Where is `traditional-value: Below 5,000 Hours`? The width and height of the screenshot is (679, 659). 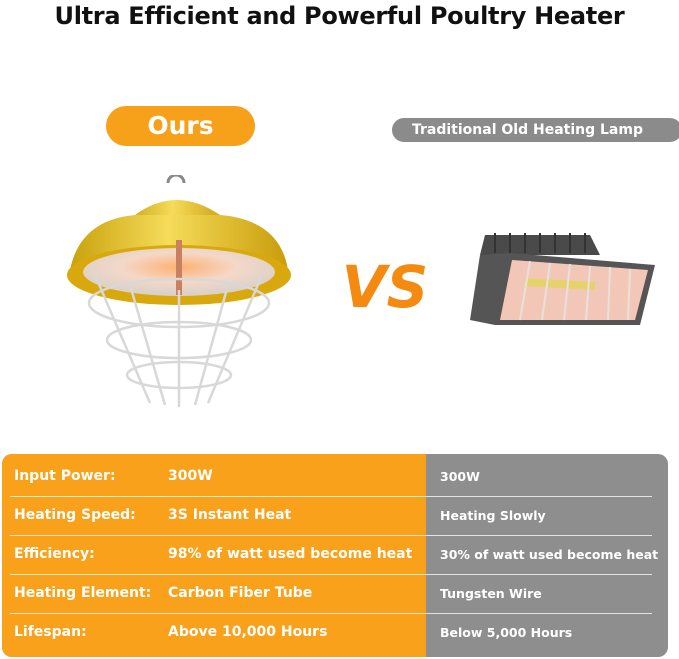 traditional-value: Below 5,000 Hours is located at coordinates (506, 632).